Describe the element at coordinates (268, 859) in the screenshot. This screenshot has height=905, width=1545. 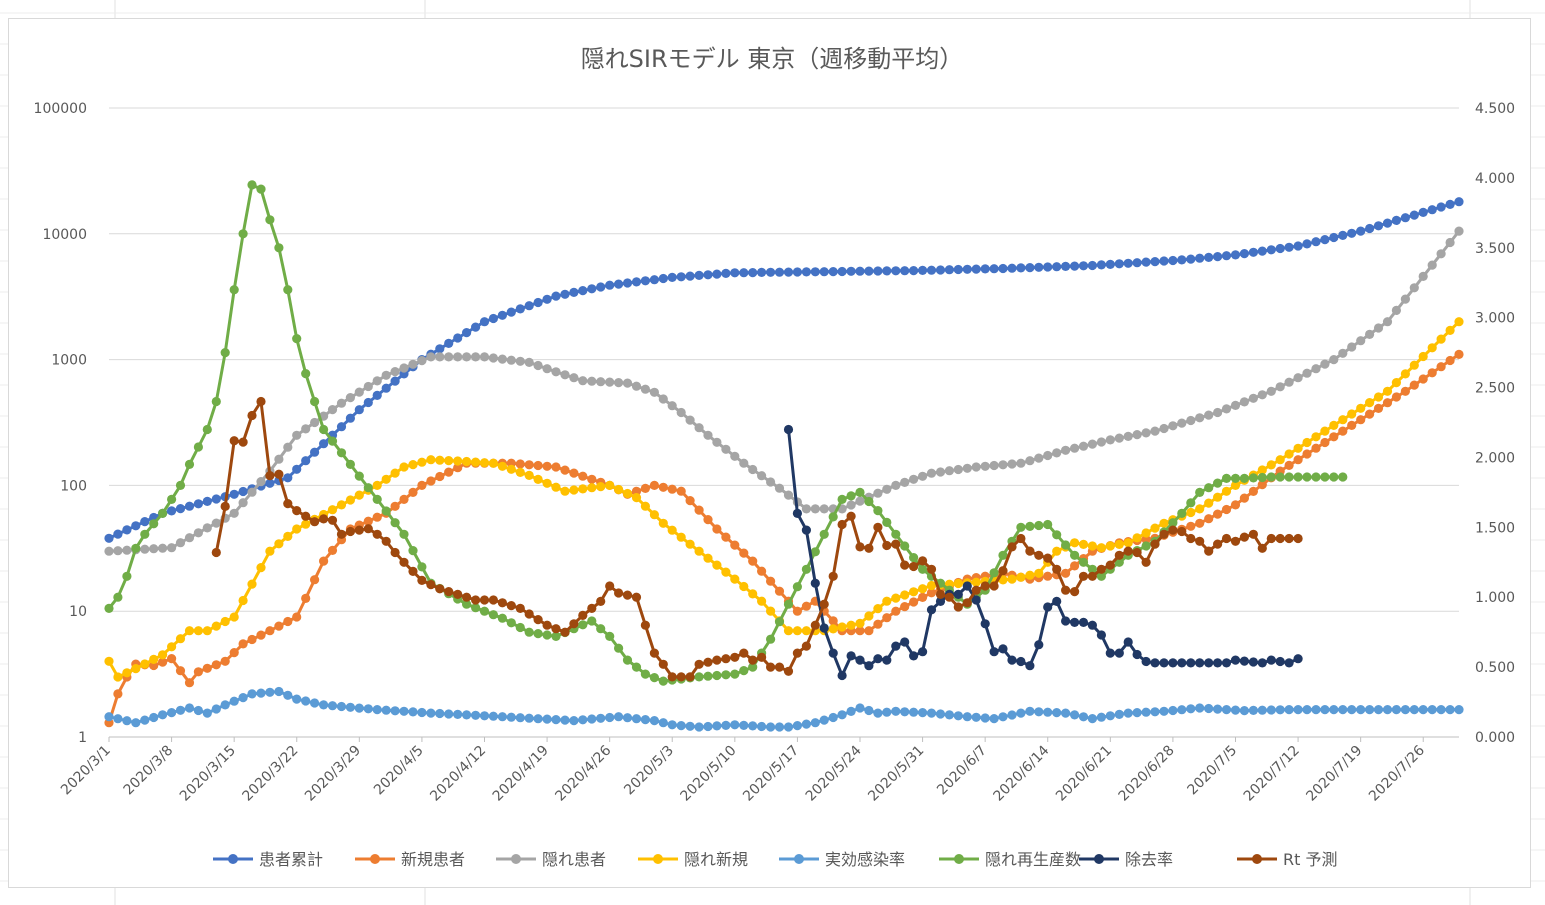
I see `legend-item: 患者累計` at that location.